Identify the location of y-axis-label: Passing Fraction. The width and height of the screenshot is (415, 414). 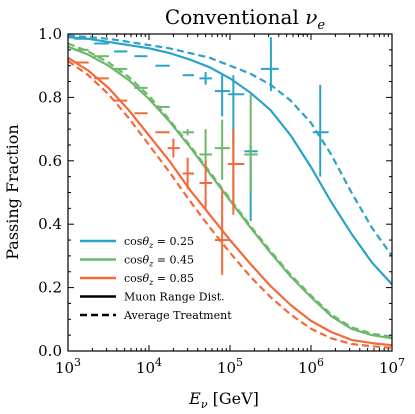
(12, 192).